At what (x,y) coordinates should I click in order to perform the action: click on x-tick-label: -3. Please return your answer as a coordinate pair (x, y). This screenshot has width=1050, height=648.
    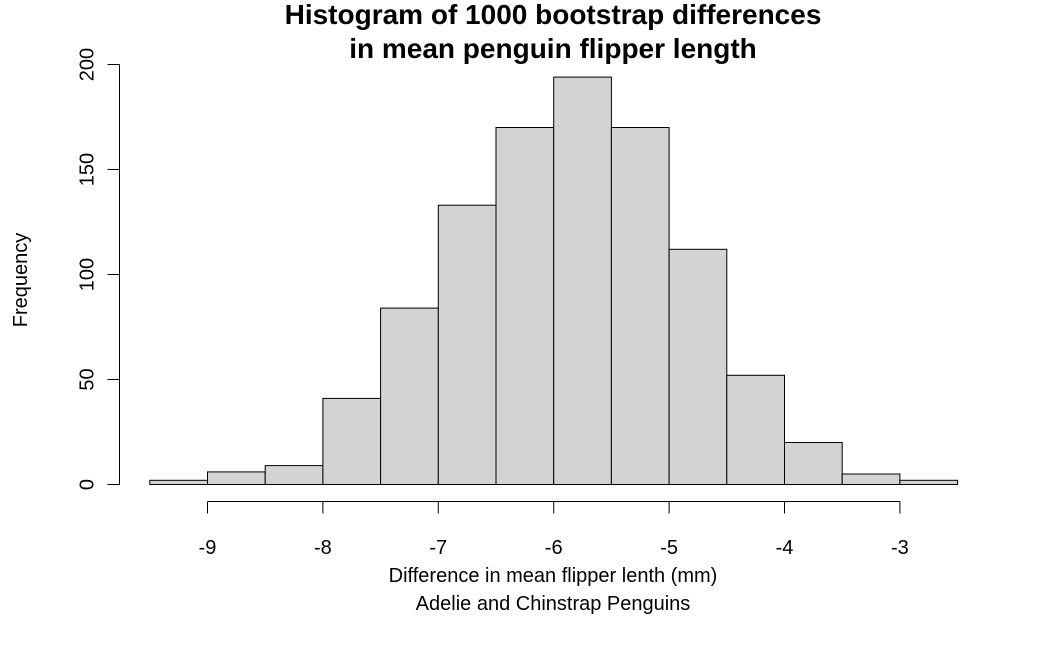
    Looking at the image, I should click on (900, 548).